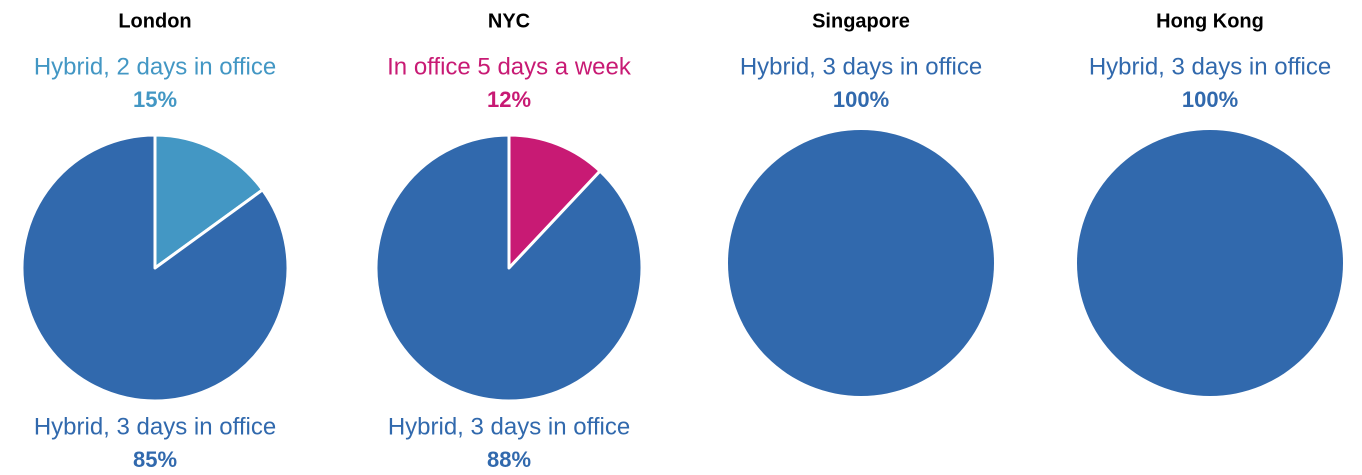 The width and height of the screenshot is (1362, 475). I want to click on pie-title: NYC, so click(509, 21).